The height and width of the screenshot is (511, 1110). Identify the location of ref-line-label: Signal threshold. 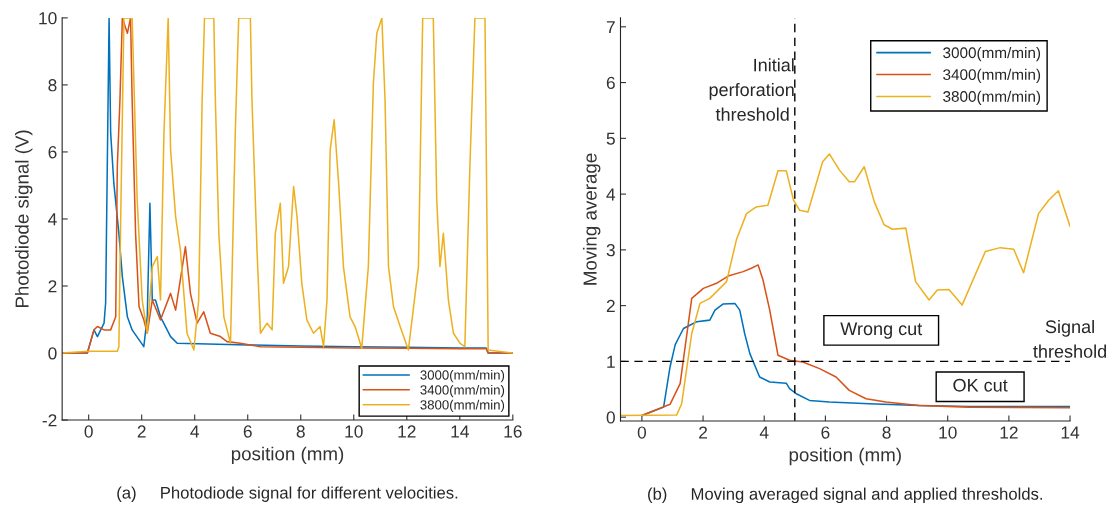
(1070, 338).